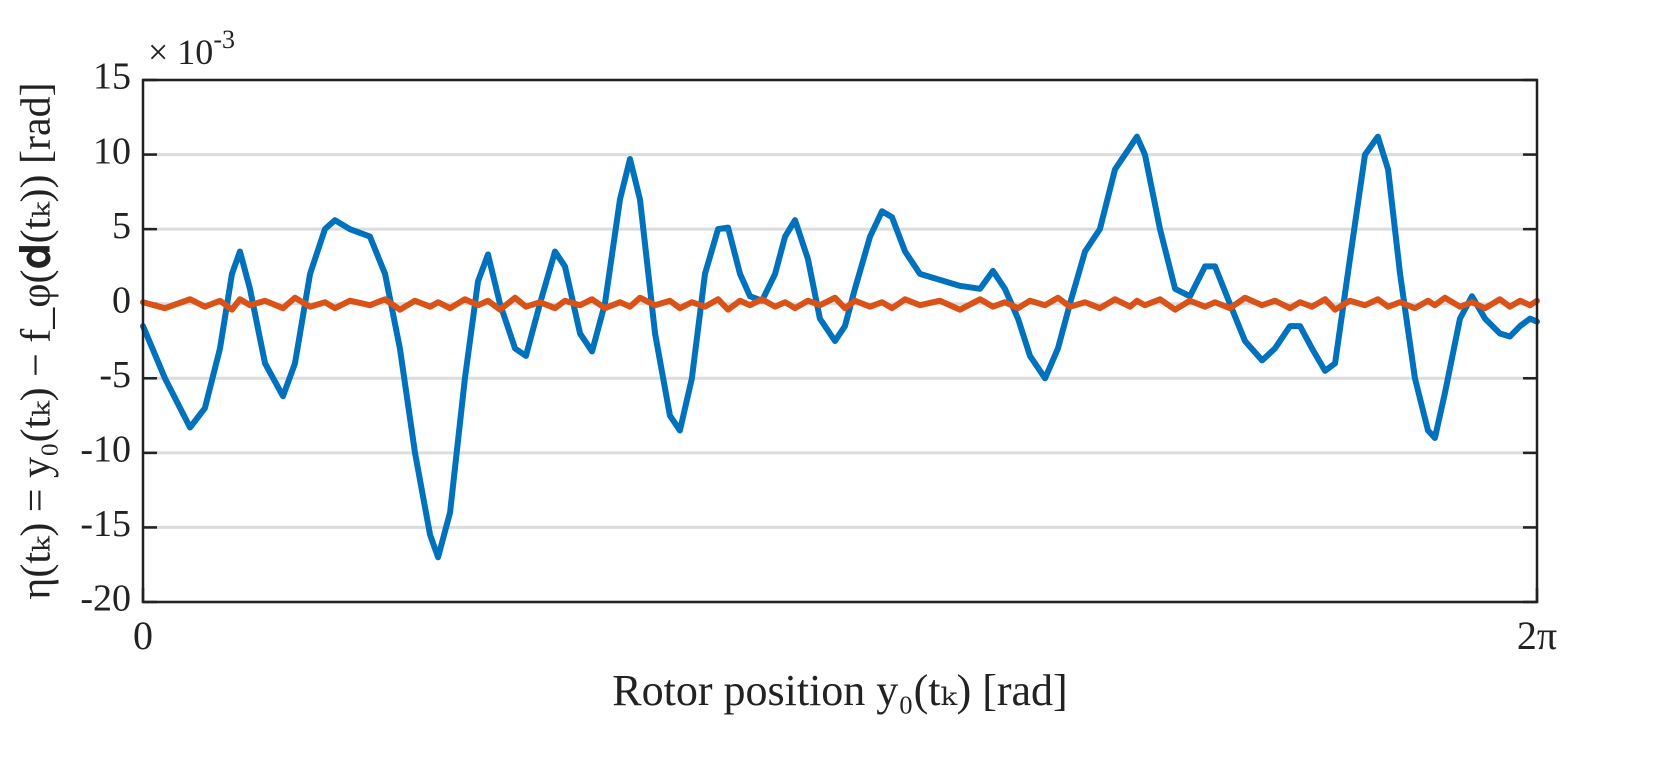 The image size is (1661, 774). What do you see at coordinates (224, 39) in the screenshot?
I see `multiplier-exponent: -3` at bounding box center [224, 39].